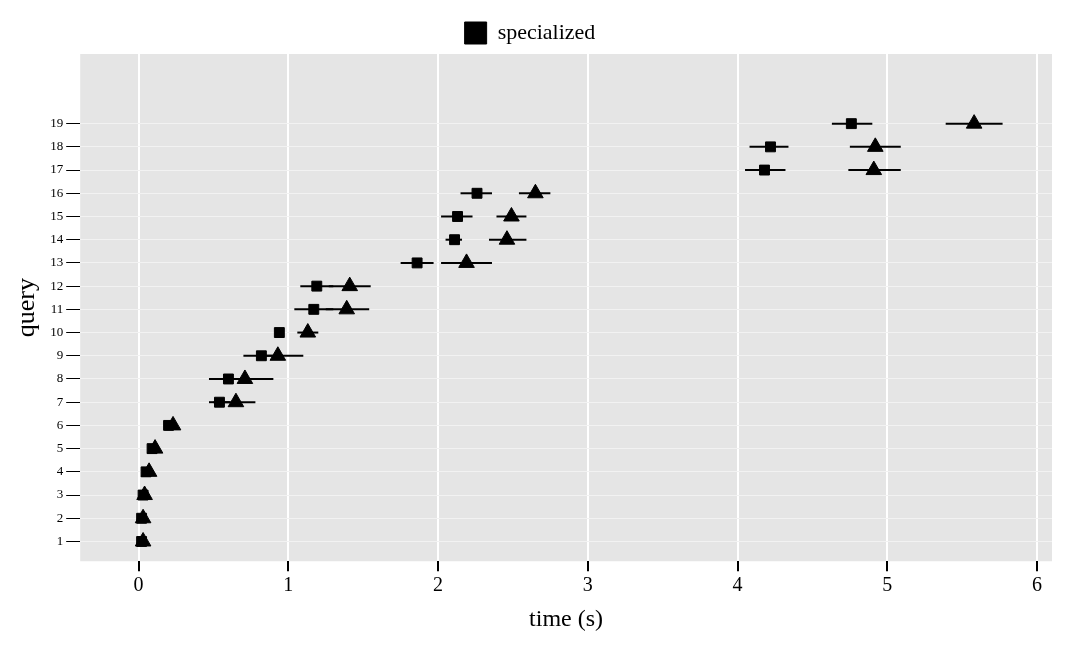  What do you see at coordinates (60, 517) in the screenshot?
I see `y-tick-label: 2` at bounding box center [60, 517].